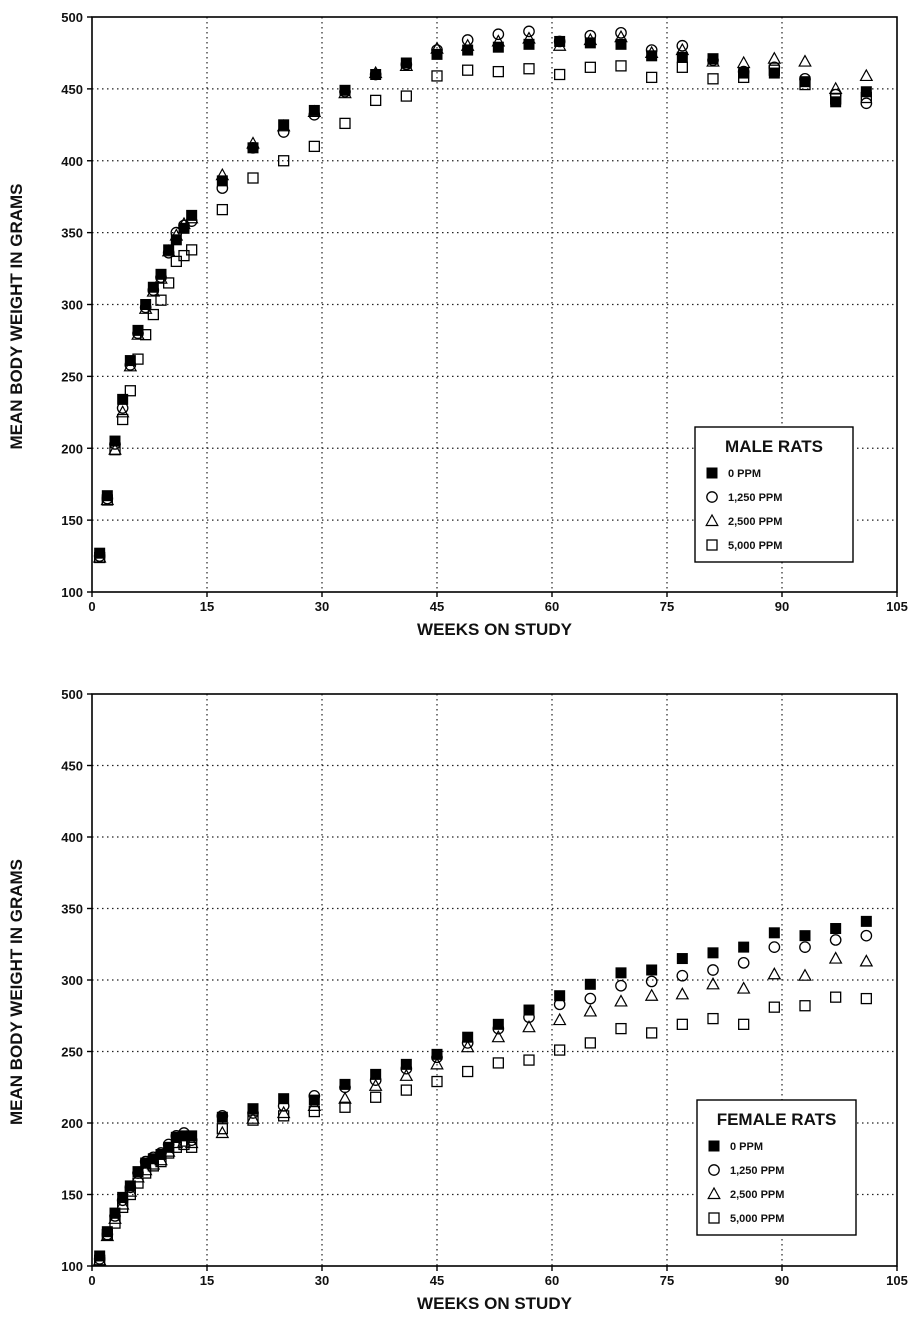 Image resolution: width=913 pixels, height=1327 pixels. Describe the element at coordinates (207, 606) in the screenshot. I see `x-tick-label: 15` at that location.